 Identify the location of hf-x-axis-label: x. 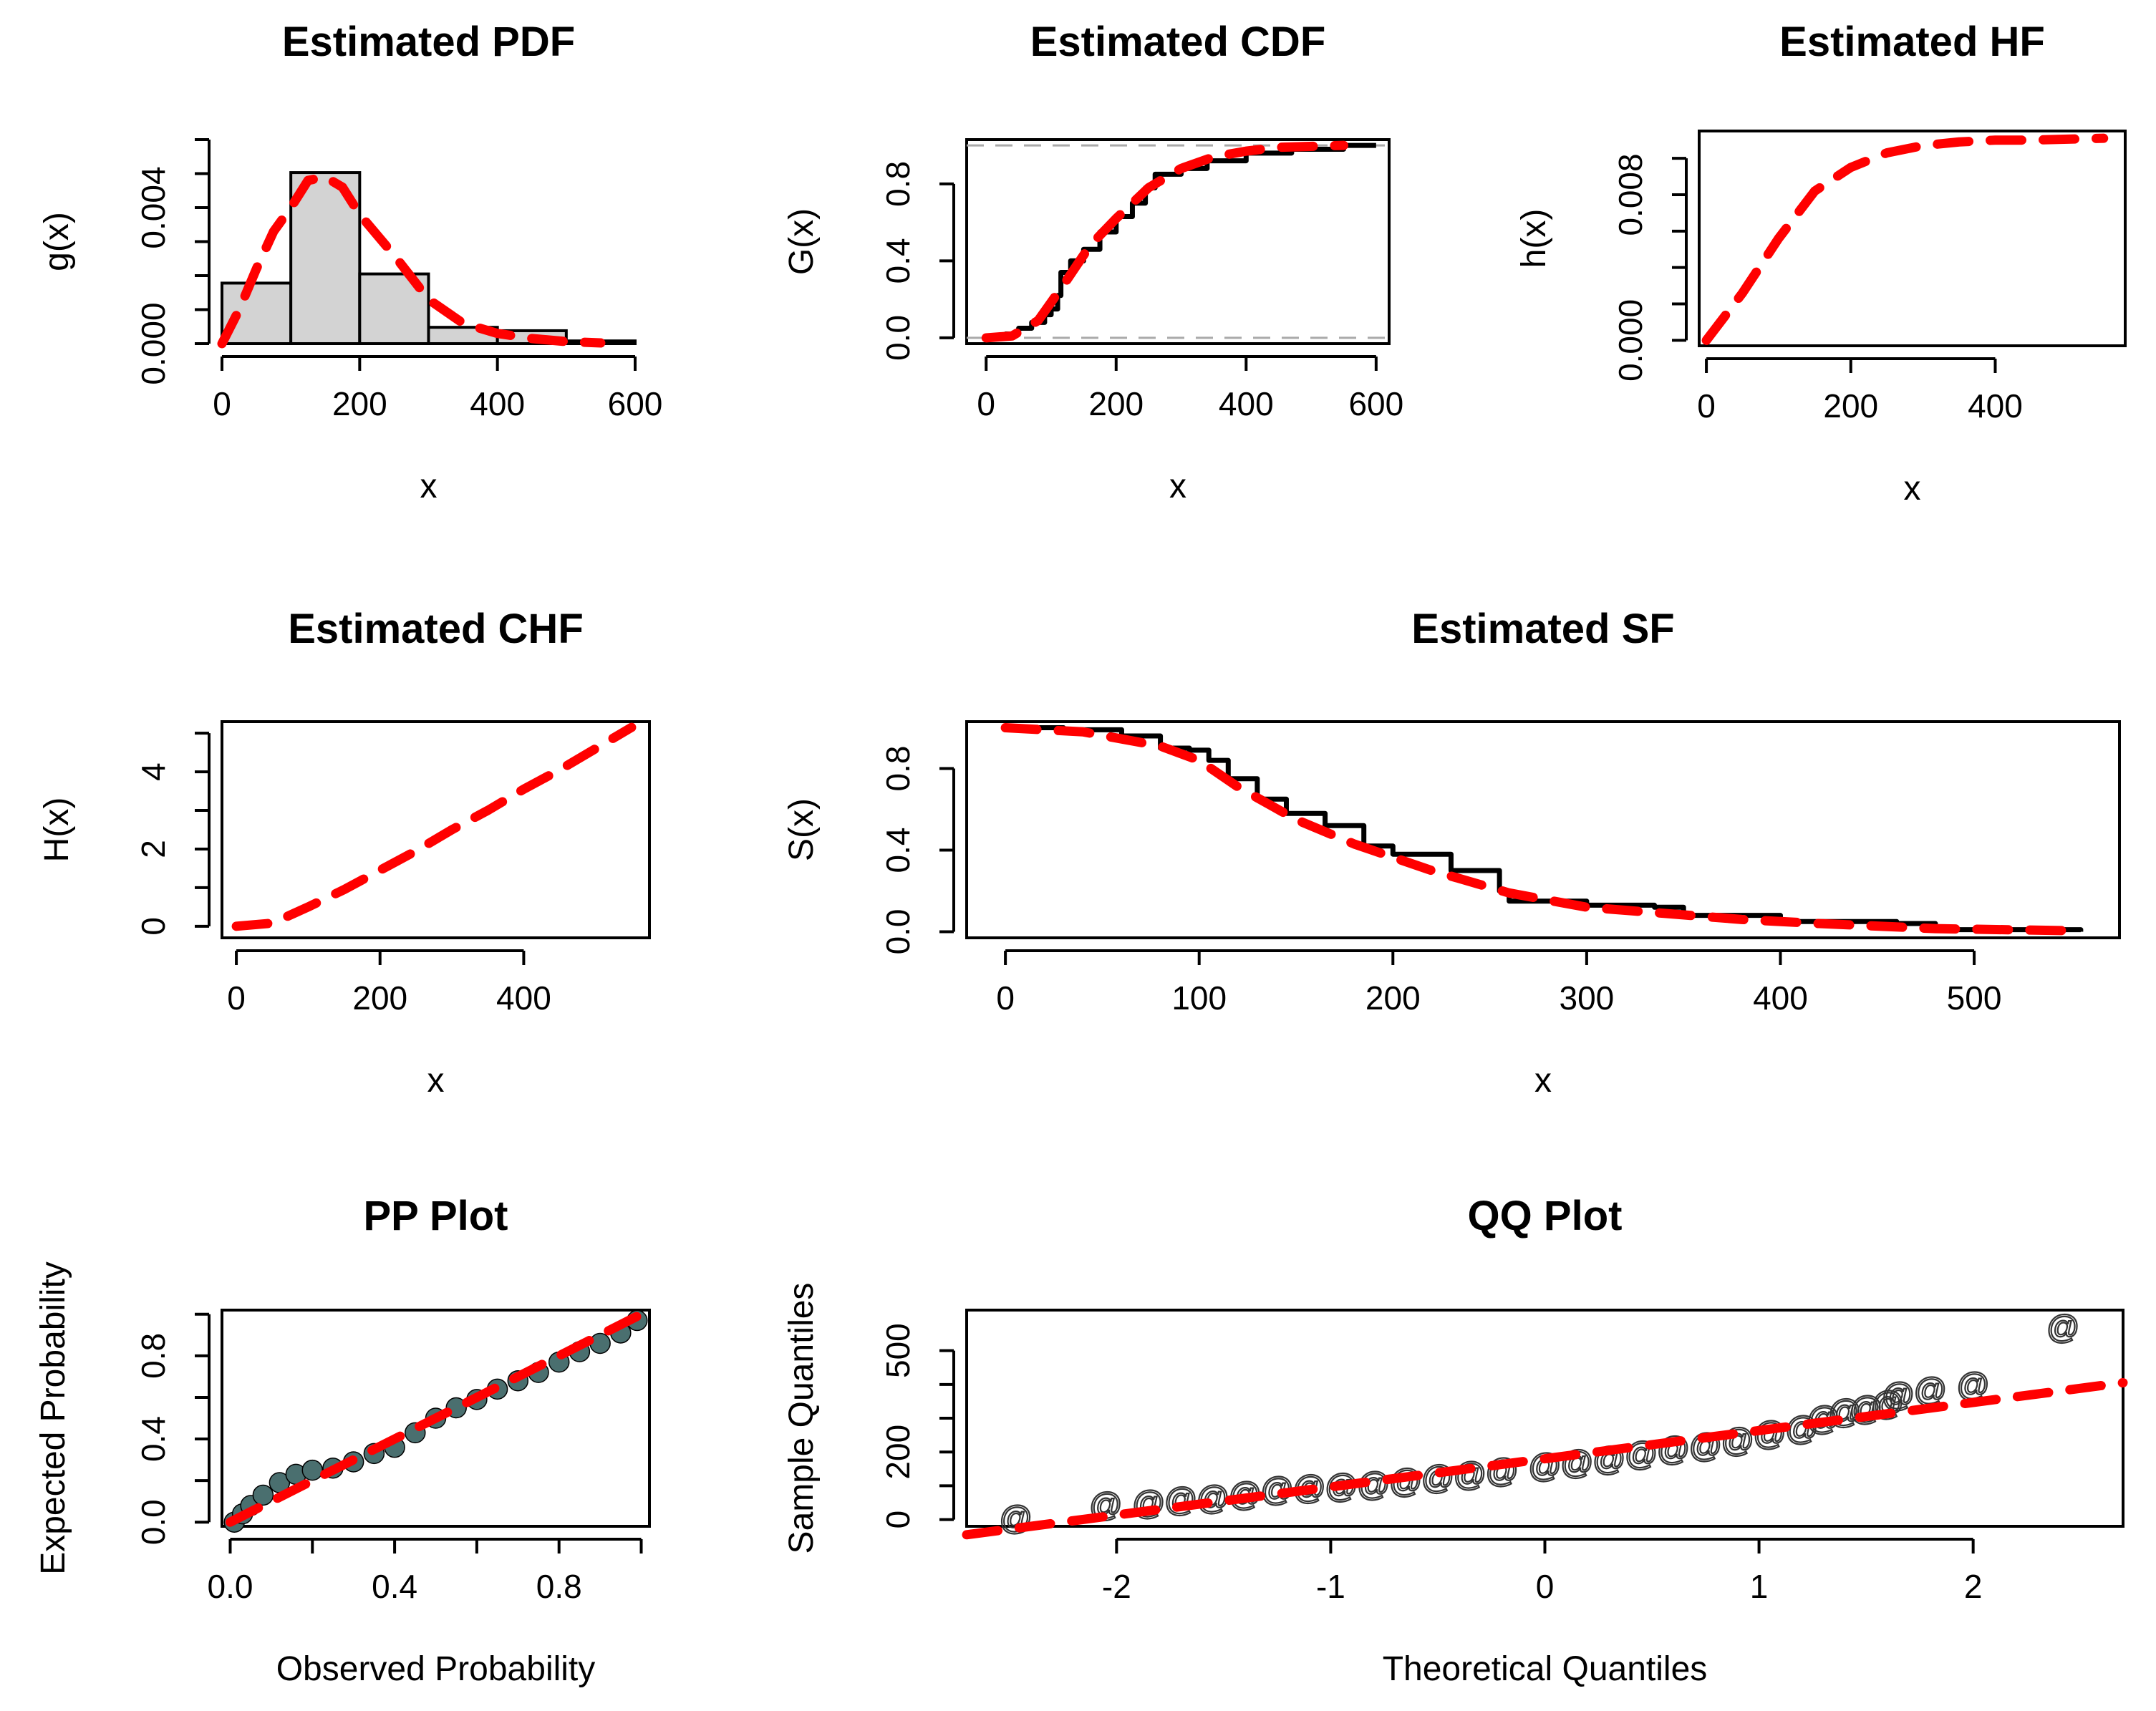
(1912, 489).